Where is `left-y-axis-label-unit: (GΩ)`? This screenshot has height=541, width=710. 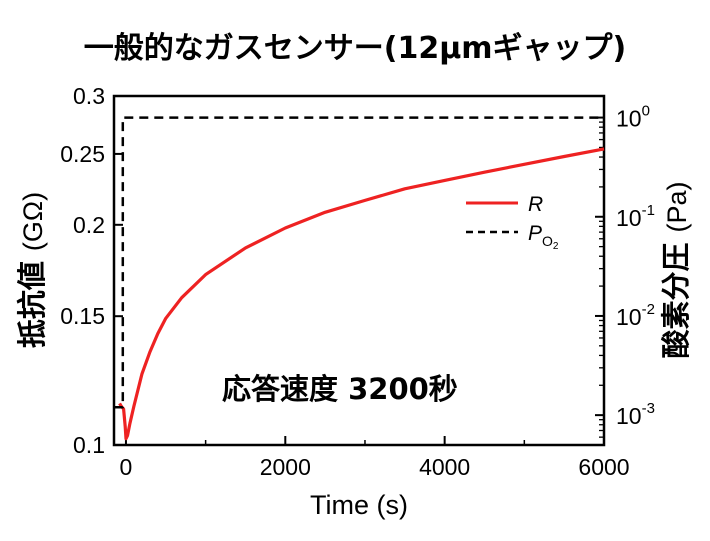 left-y-axis-label-unit: (GΩ) is located at coordinates (33, 221).